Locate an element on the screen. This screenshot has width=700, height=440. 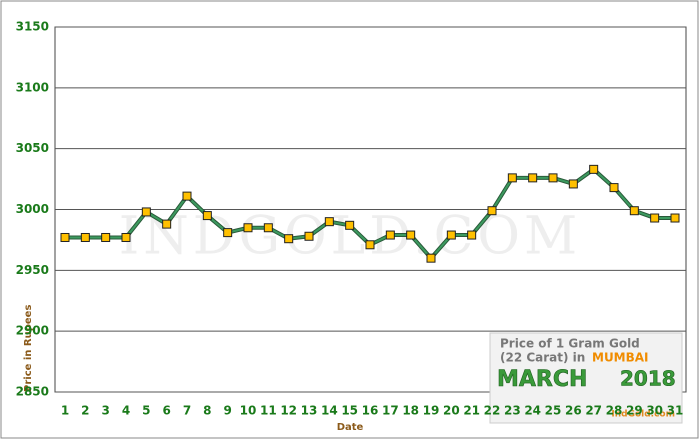
x-tick-label: 10 is located at coordinates (248, 411).